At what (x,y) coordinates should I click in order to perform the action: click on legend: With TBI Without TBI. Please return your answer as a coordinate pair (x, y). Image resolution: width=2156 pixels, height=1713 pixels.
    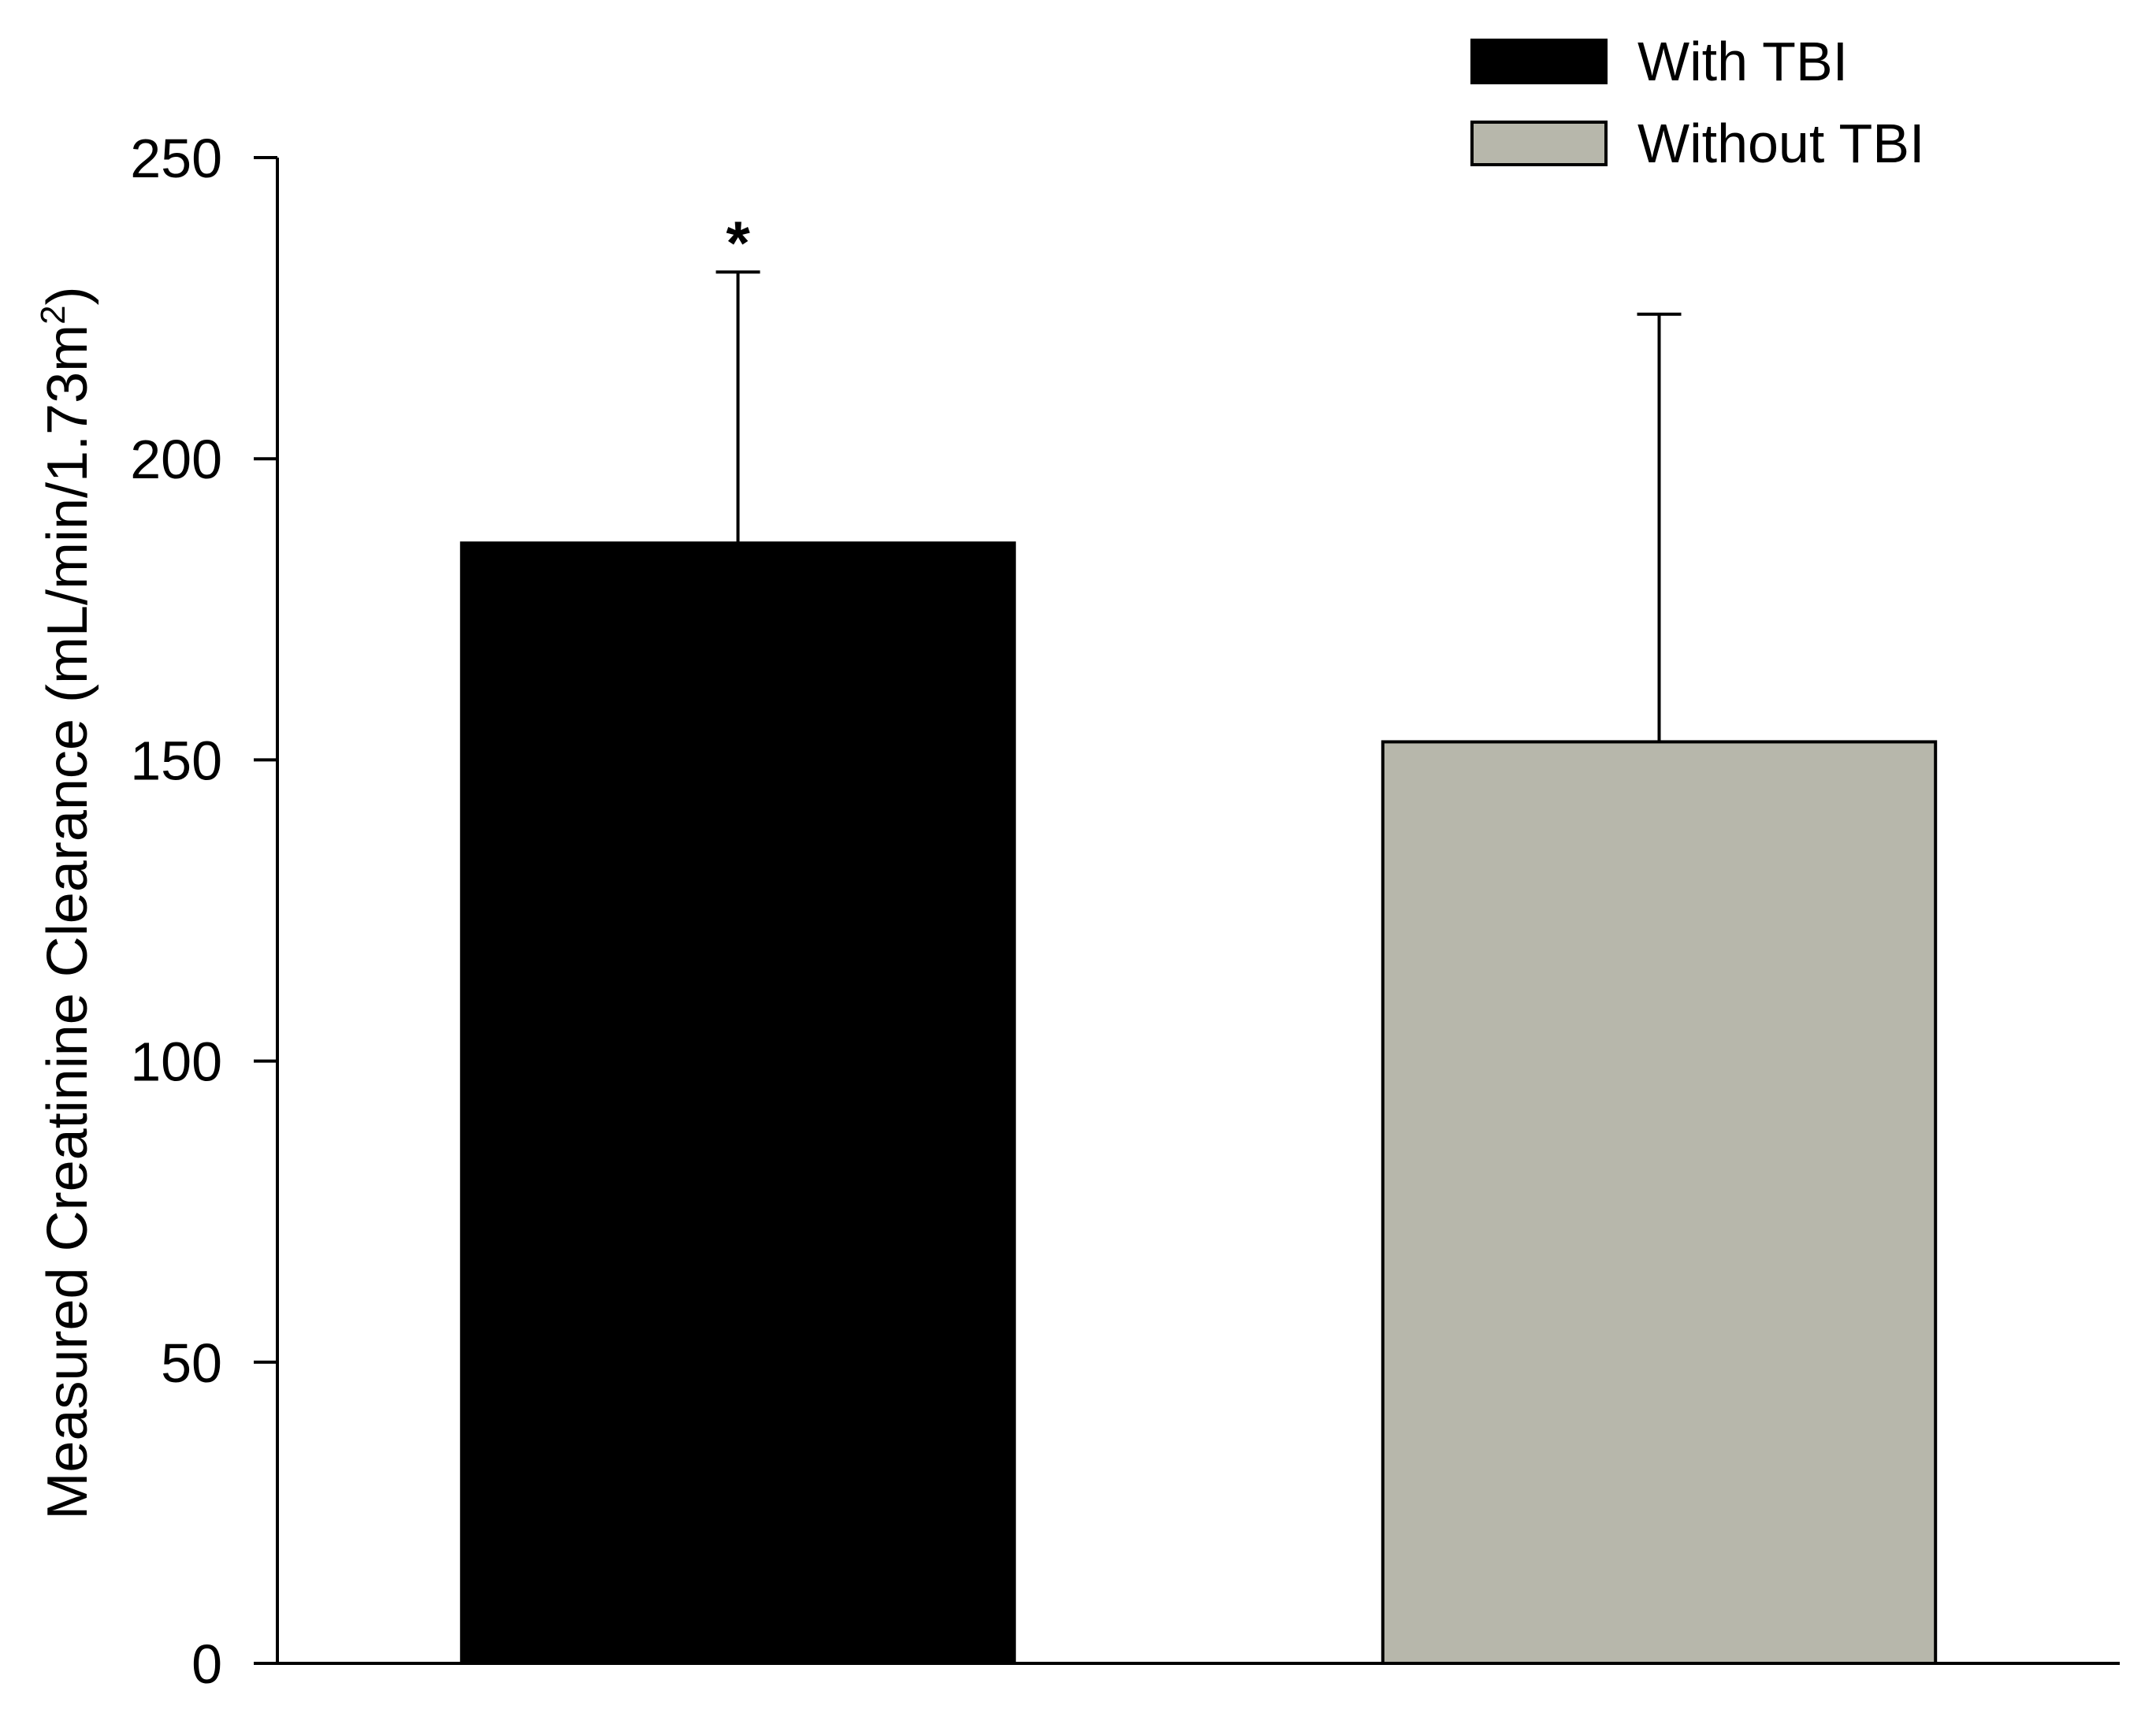
    Looking at the image, I should click on (1697, 102).